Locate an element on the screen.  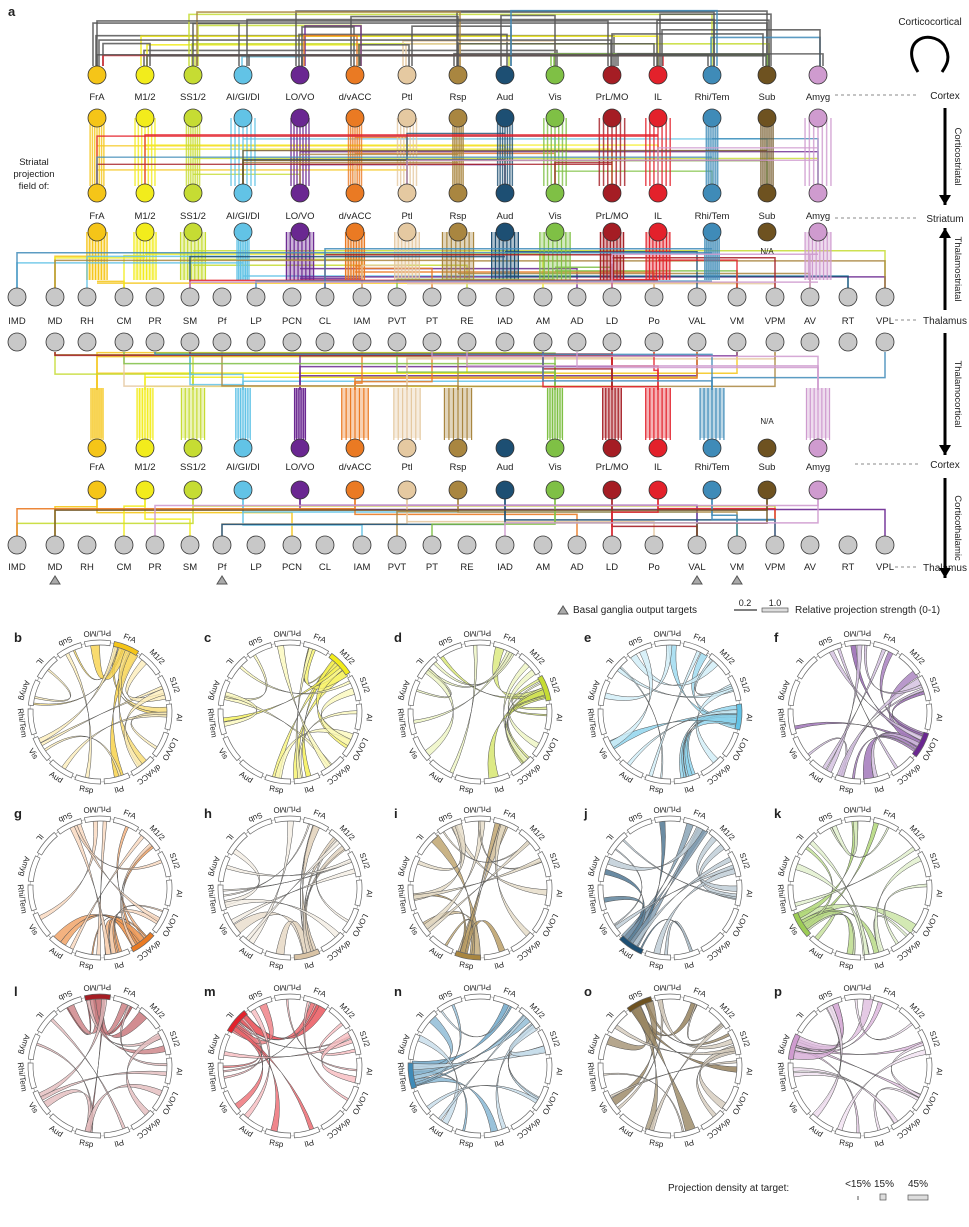
thalamus-node-iam is located at coordinates (362, 297).